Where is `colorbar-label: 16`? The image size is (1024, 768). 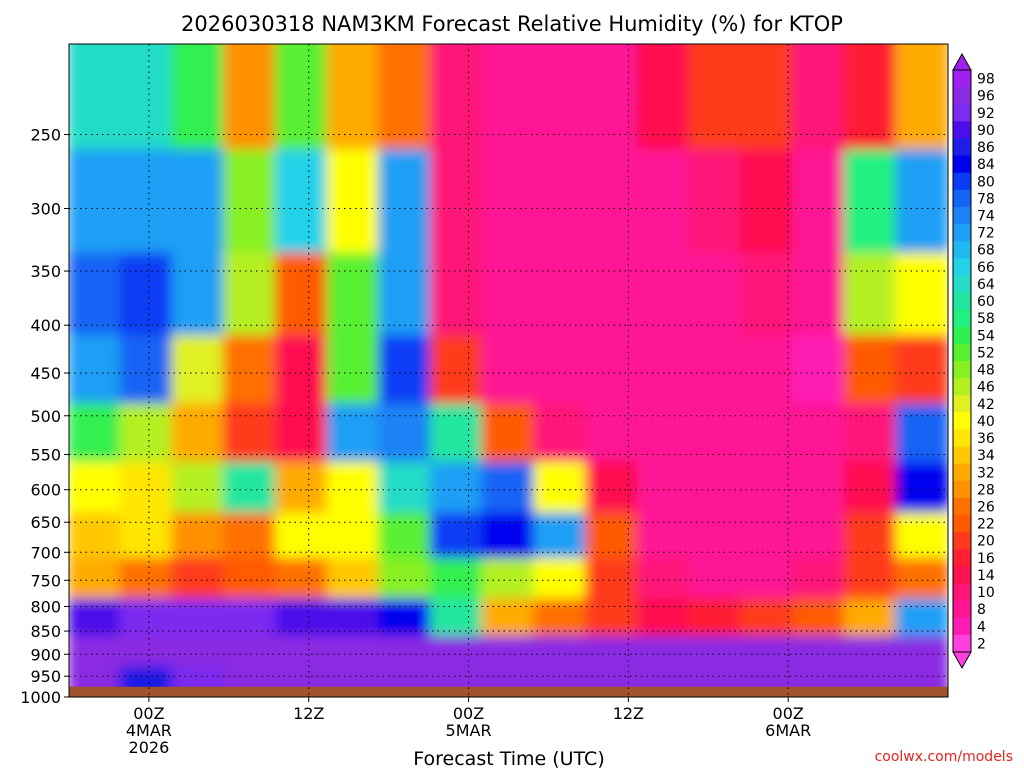 colorbar-label: 16 is located at coordinates (986, 559).